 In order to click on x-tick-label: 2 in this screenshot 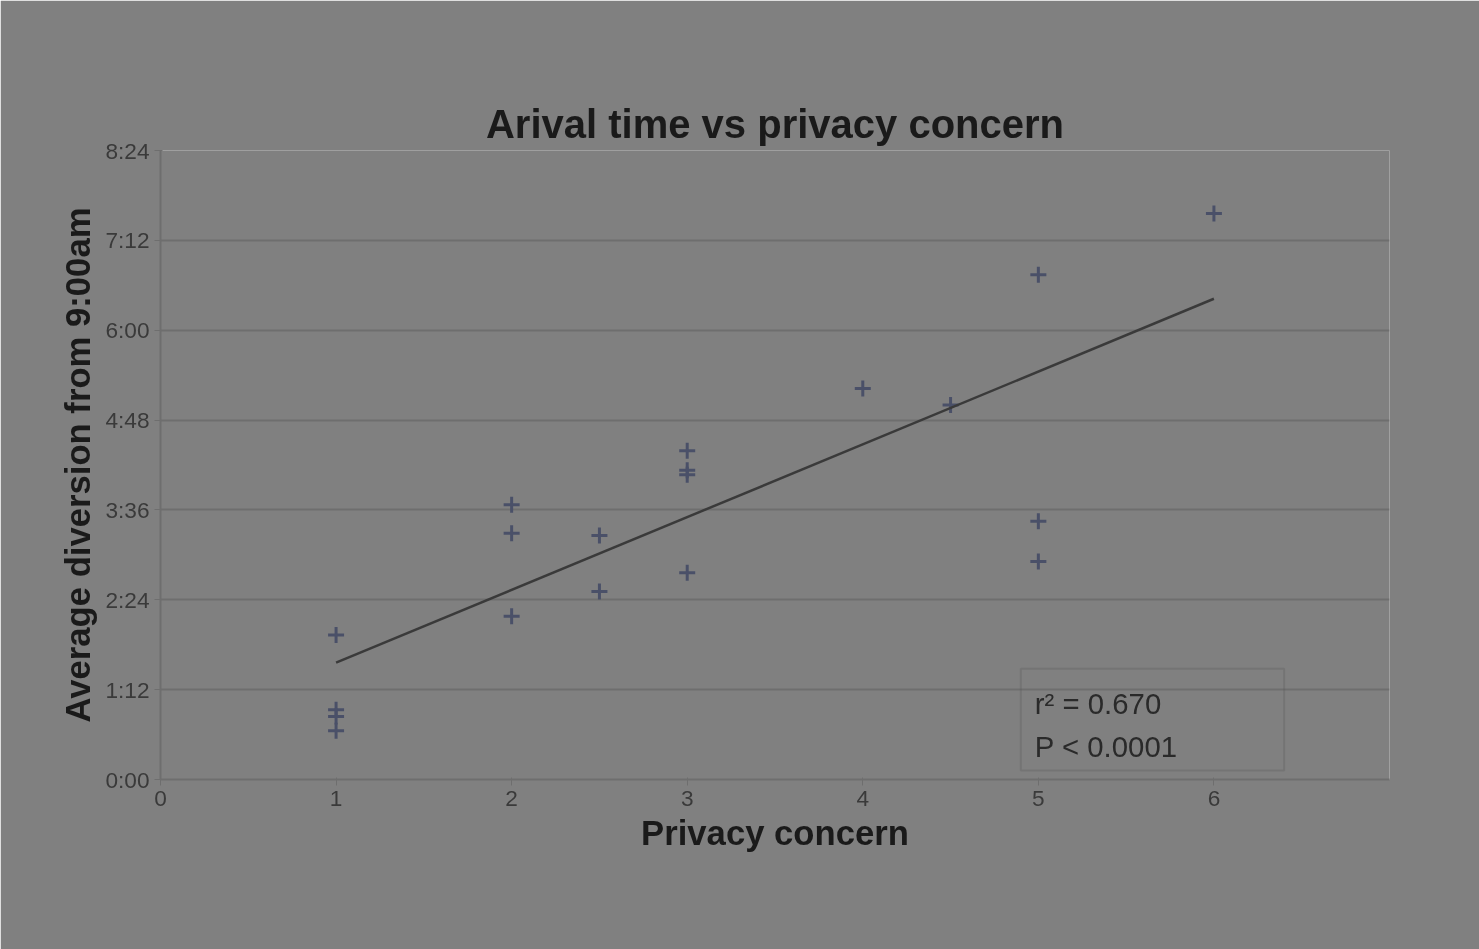, I will do `click(511, 797)`.